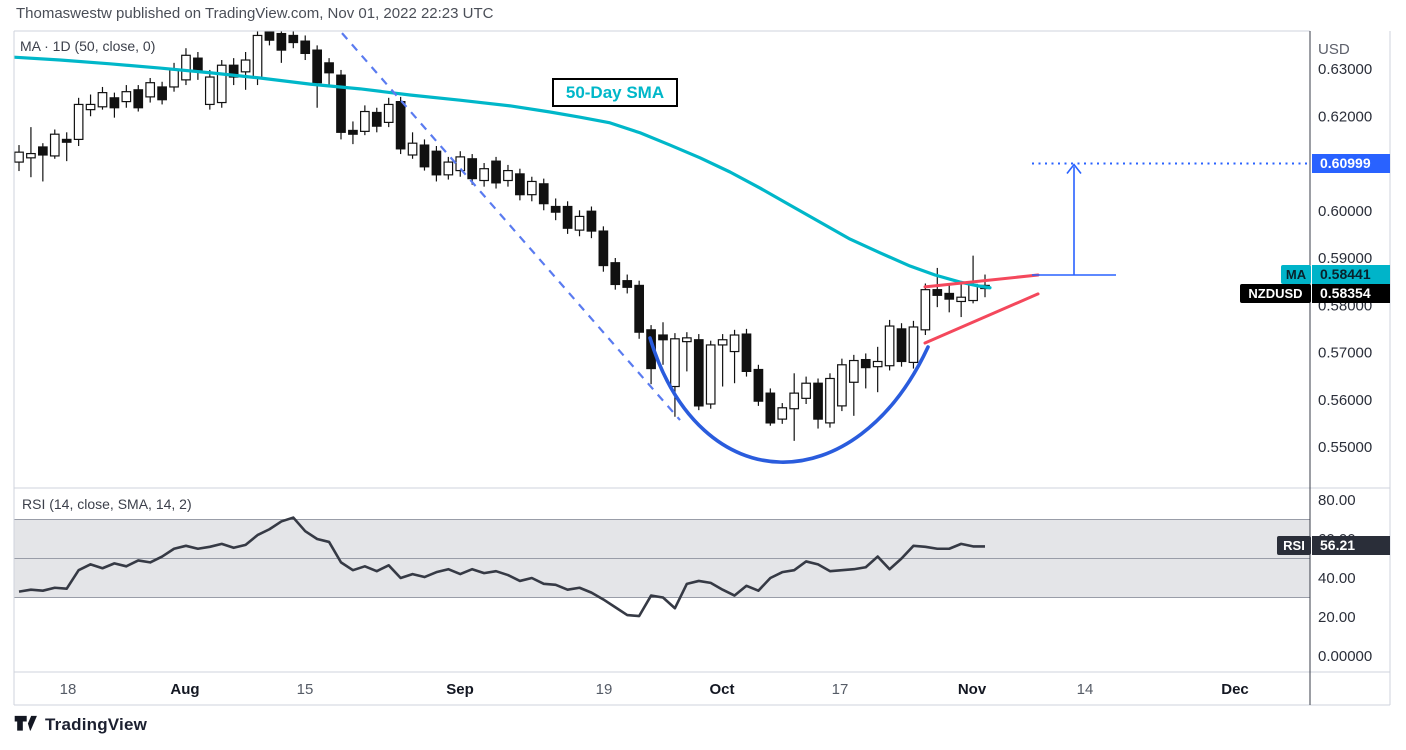 The width and height of the screenshot is (1406, 750). I want to click on time-axis: 18 Aug 15 Sep 19 Oct 17 Nov 14 Dec, so click(654, 689).